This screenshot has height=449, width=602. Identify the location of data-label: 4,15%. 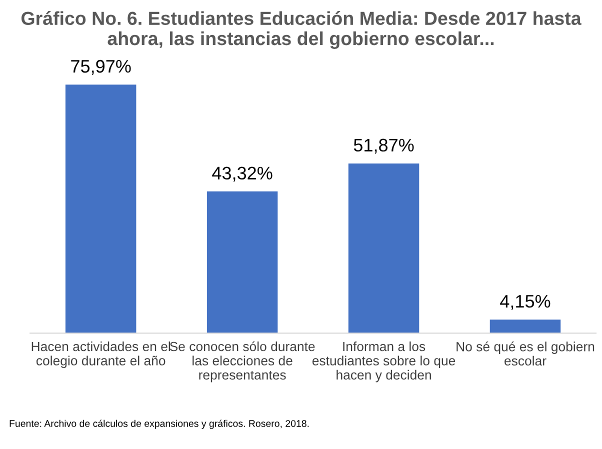
(525, 302).